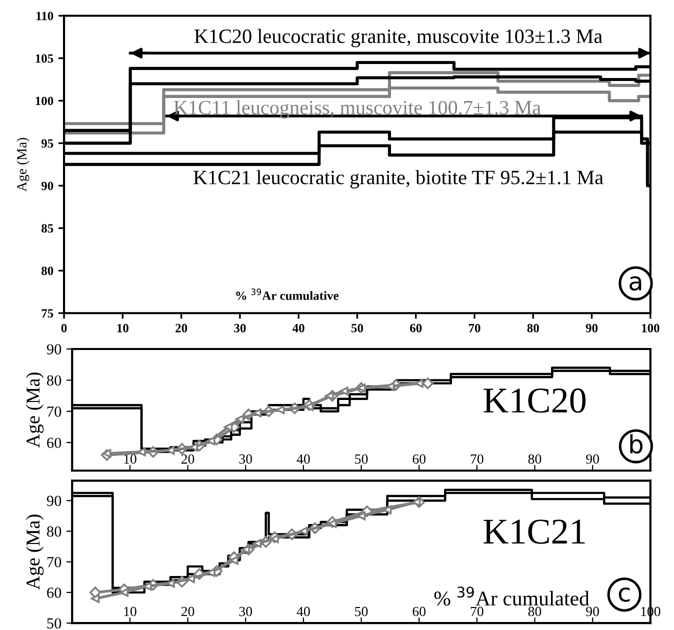 The height and width of the screenshot is (630, 674). What do you see at coordinates (45, 101) in the screenshot?
I see `y-tick-label: 100` at bounding box center [45, 101].